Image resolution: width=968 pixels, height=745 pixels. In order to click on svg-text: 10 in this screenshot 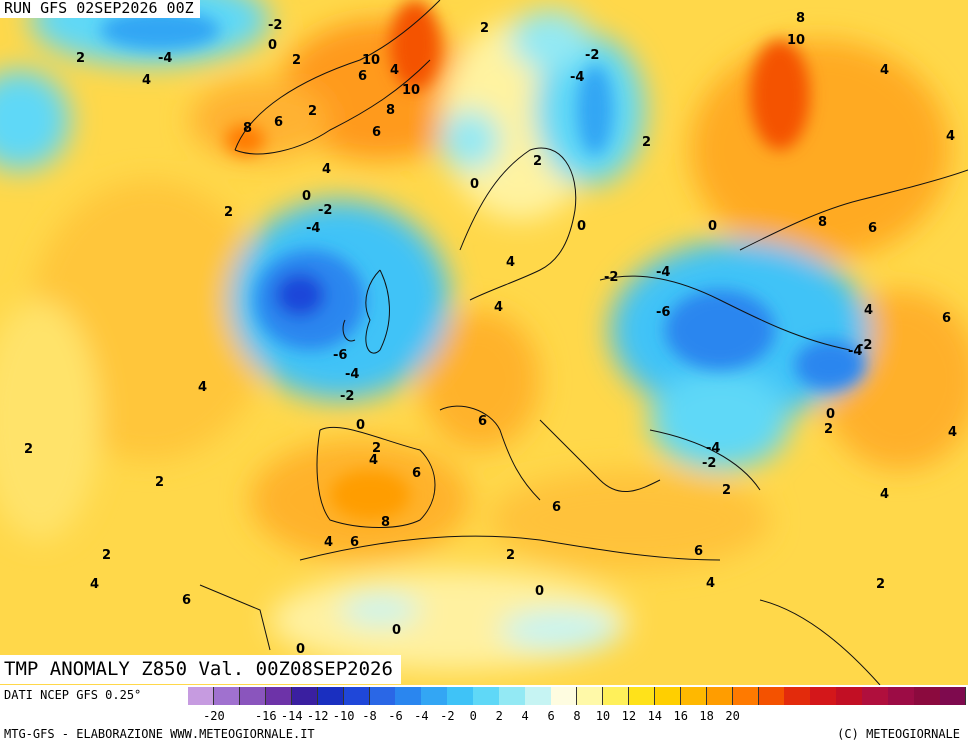, I will do `click(371, 60)`.